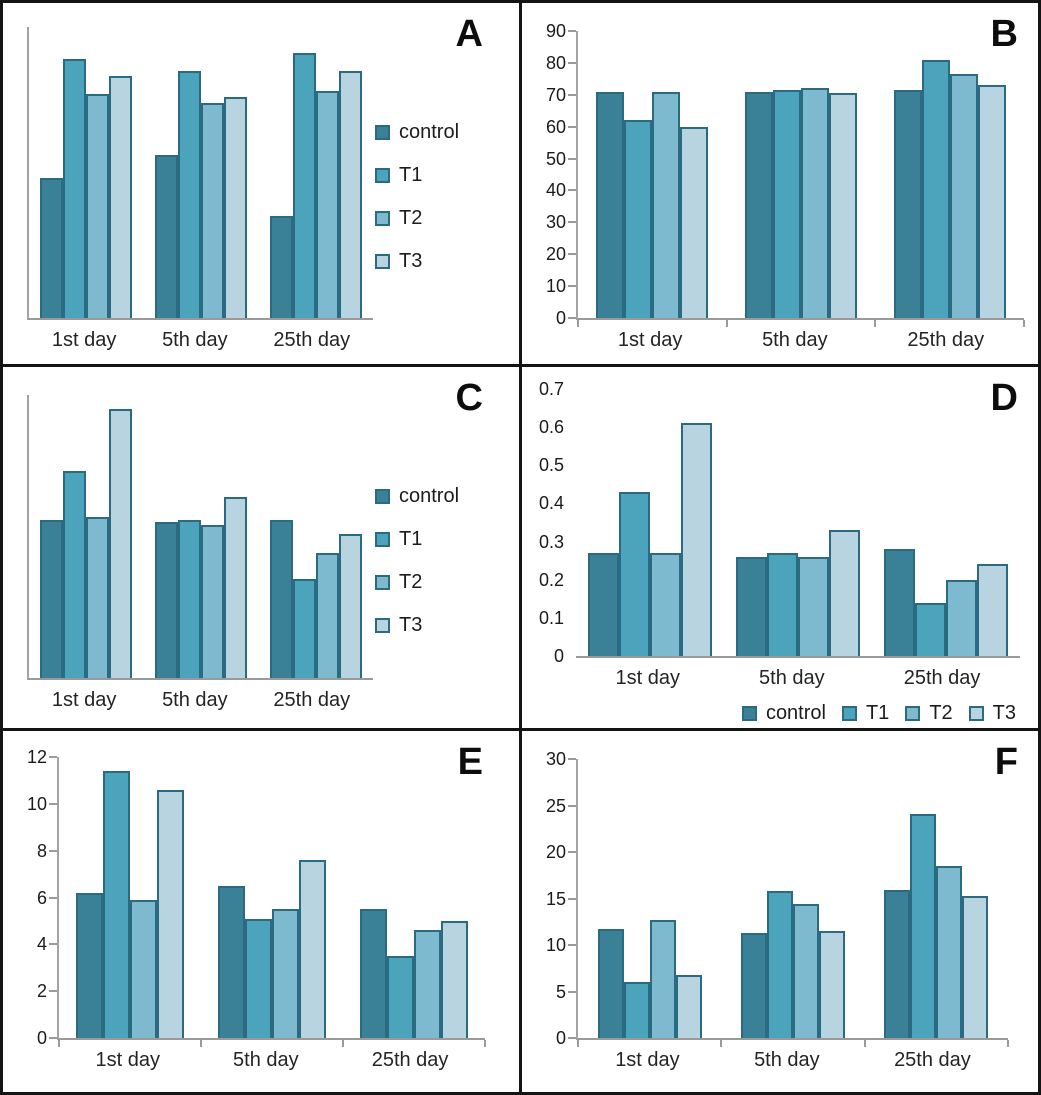 The image size is (1041, 1095). I want to click on y-tick-label: 0.2, so click(551, 579).